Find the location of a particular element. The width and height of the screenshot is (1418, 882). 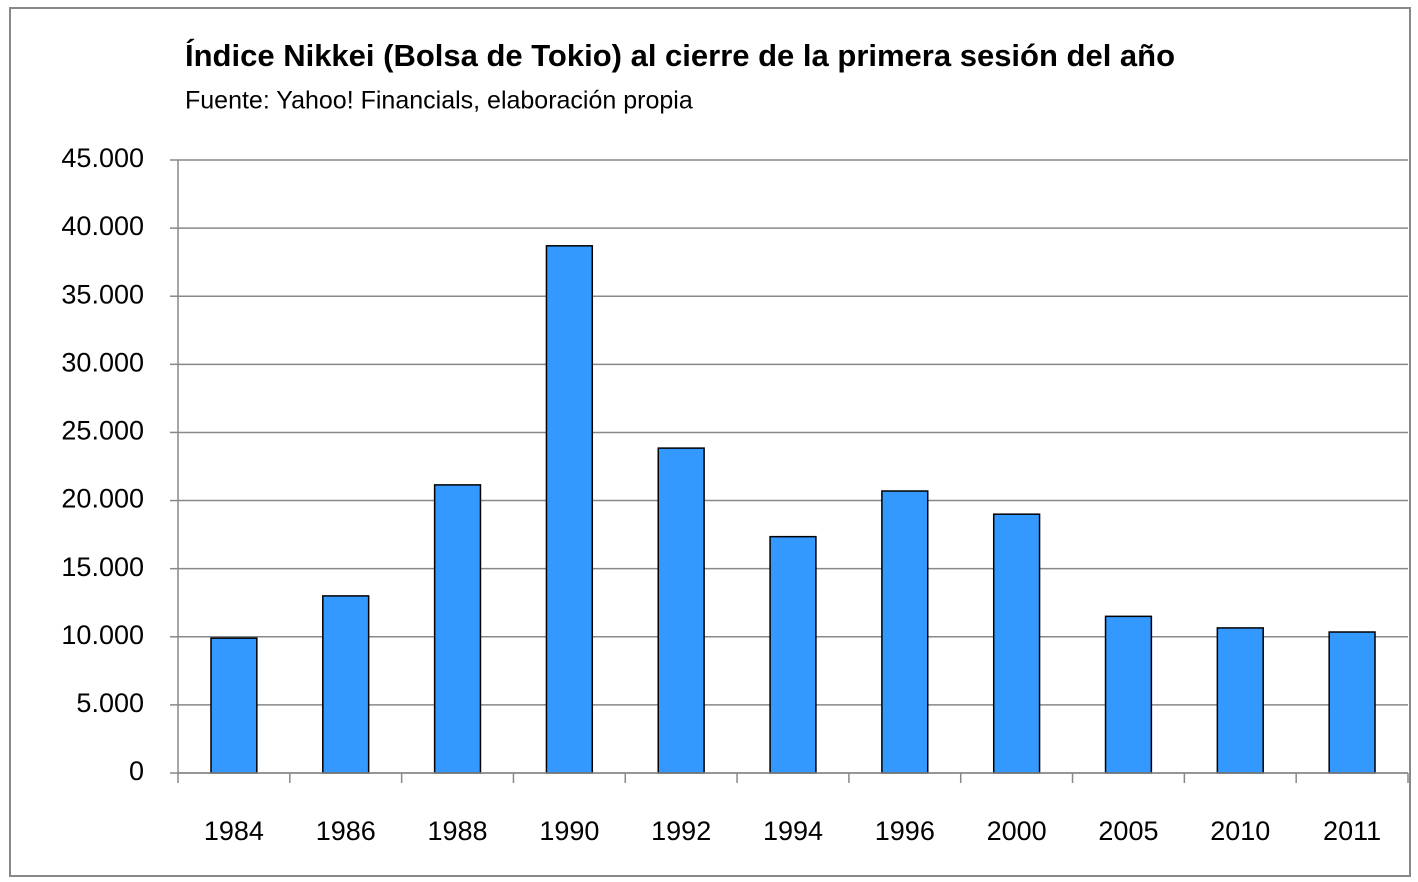

x-tick-label: 1996 is located at coordinates (905, 831).